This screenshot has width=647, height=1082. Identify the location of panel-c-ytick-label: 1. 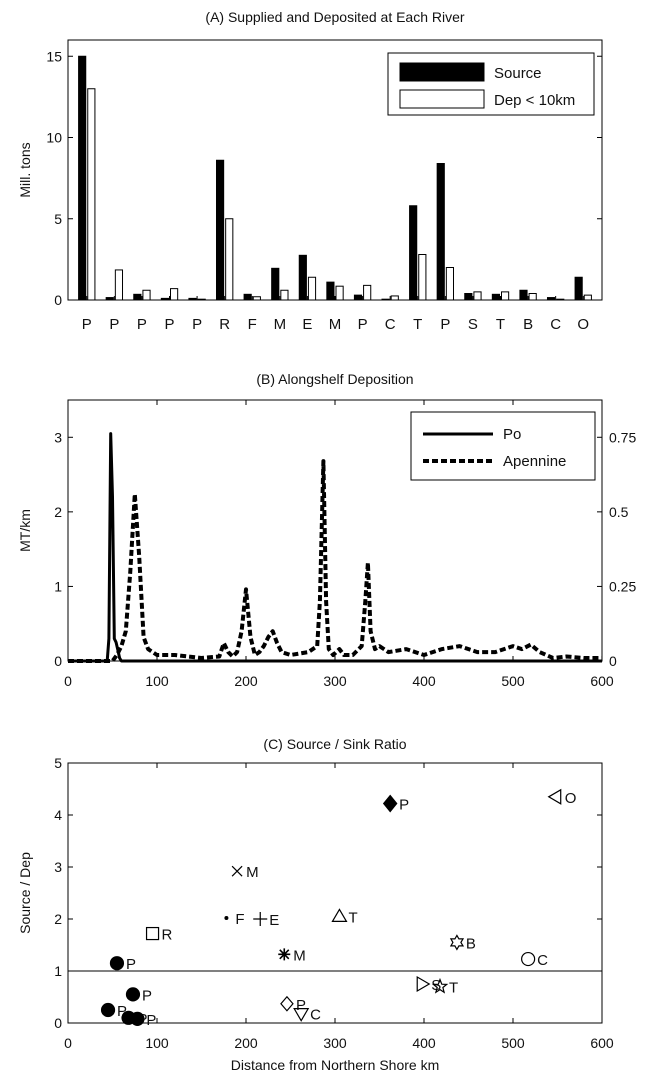
(58, 971).